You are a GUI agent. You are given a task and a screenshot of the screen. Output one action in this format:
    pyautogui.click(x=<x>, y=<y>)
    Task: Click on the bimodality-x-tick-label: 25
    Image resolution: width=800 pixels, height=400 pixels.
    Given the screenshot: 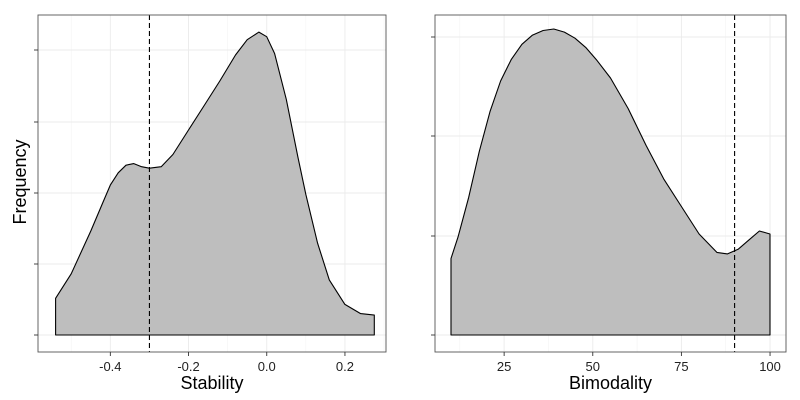 What is the action you would take?
    pyautogui.click(x=504, y=366)
    